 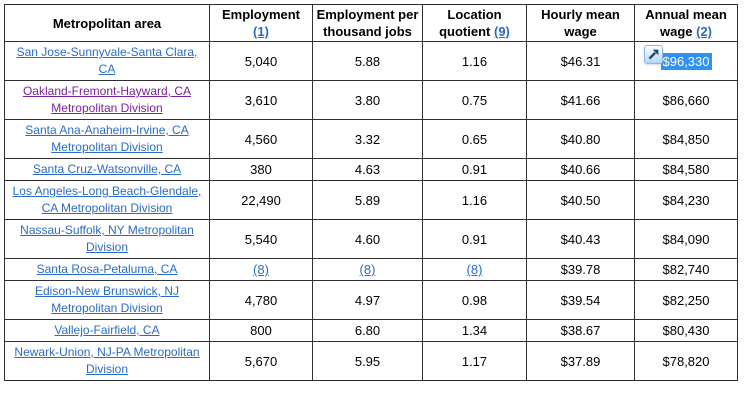 What do you see at coordinates (704, 31) in the screenshot?
I see `footnote-link-2: (2)` at bounding box center [704, 31].